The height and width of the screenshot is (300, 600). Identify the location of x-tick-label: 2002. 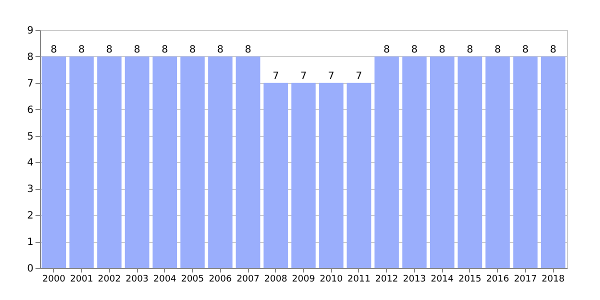
(109, 279).